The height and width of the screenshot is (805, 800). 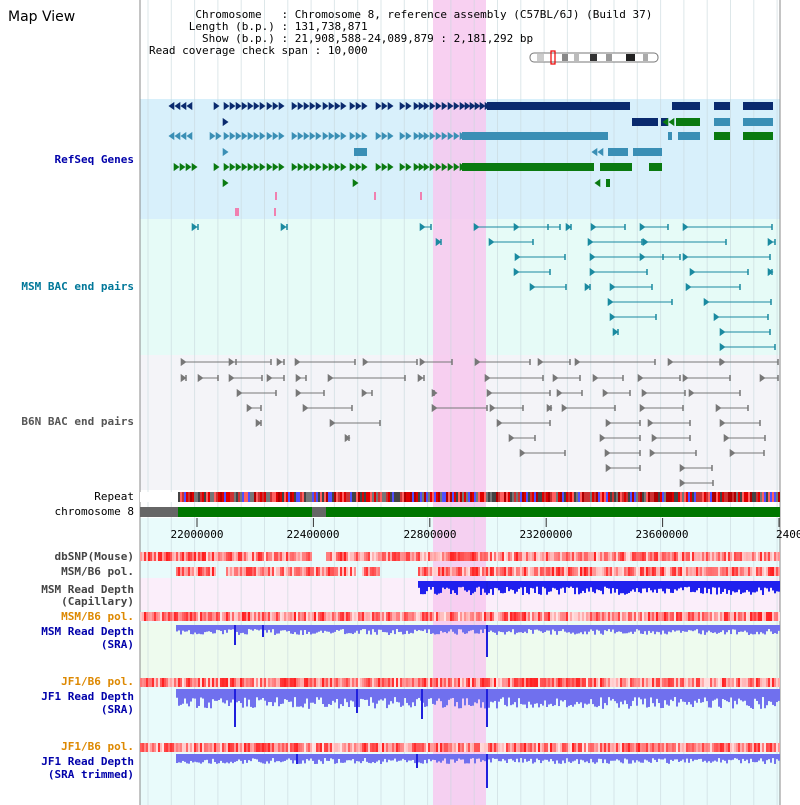 I want to click on track-label-msm-bac: MSM BAC end pairs, so click(x=77, y=286).